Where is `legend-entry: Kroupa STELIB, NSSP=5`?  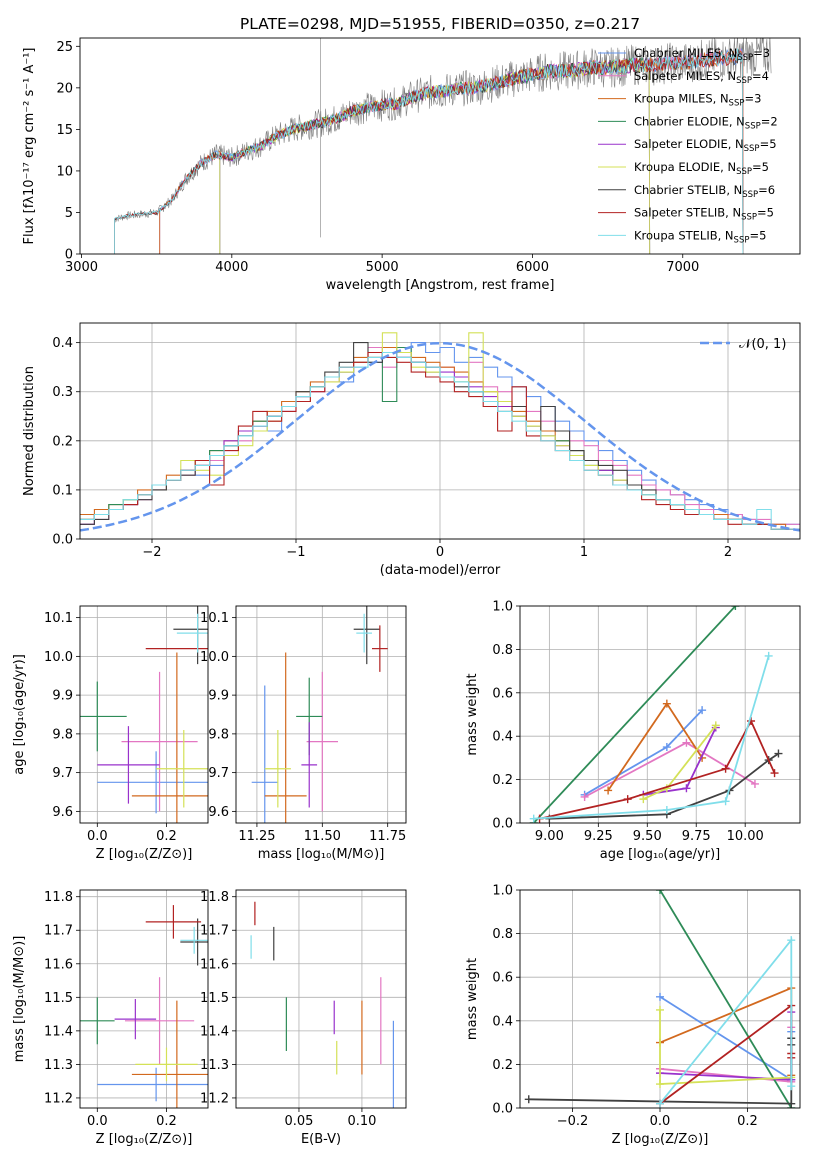 legend-entry: Kroupa STELIB, NSSP=5 is located at coordinates (700, 236).